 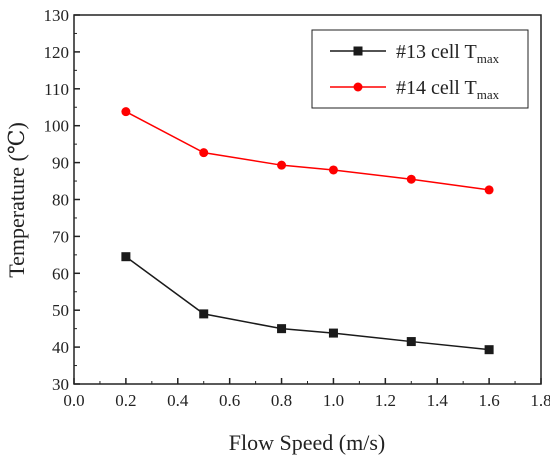 I want to click on x-tick-label: 0.6, so click(x=229, y=400).